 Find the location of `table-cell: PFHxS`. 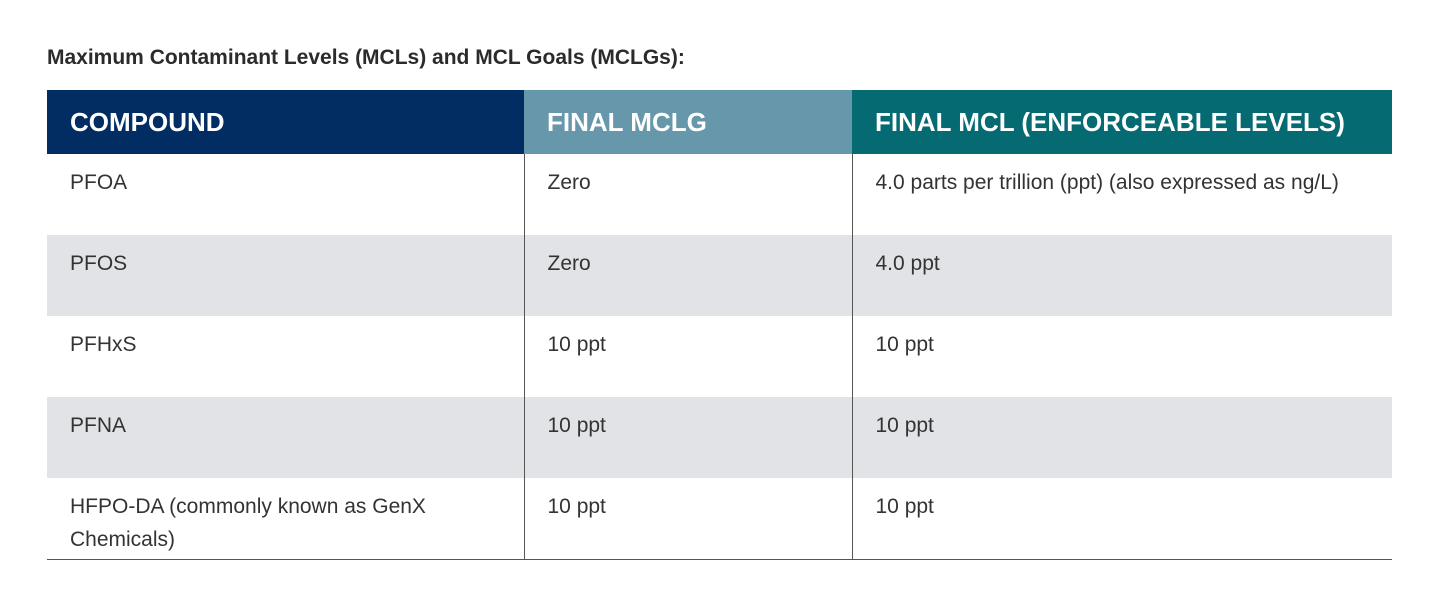

table-cell: PFHxS is located at coordinates (103, 344).